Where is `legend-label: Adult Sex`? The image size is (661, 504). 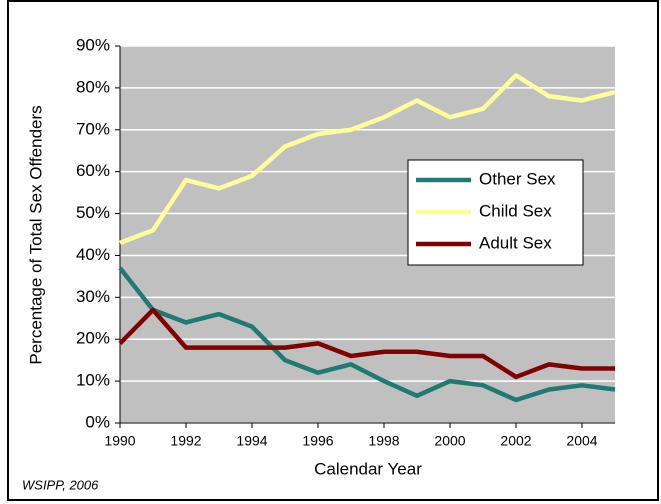
legend-label: Adult Sex is located at coordinates (515, 242).